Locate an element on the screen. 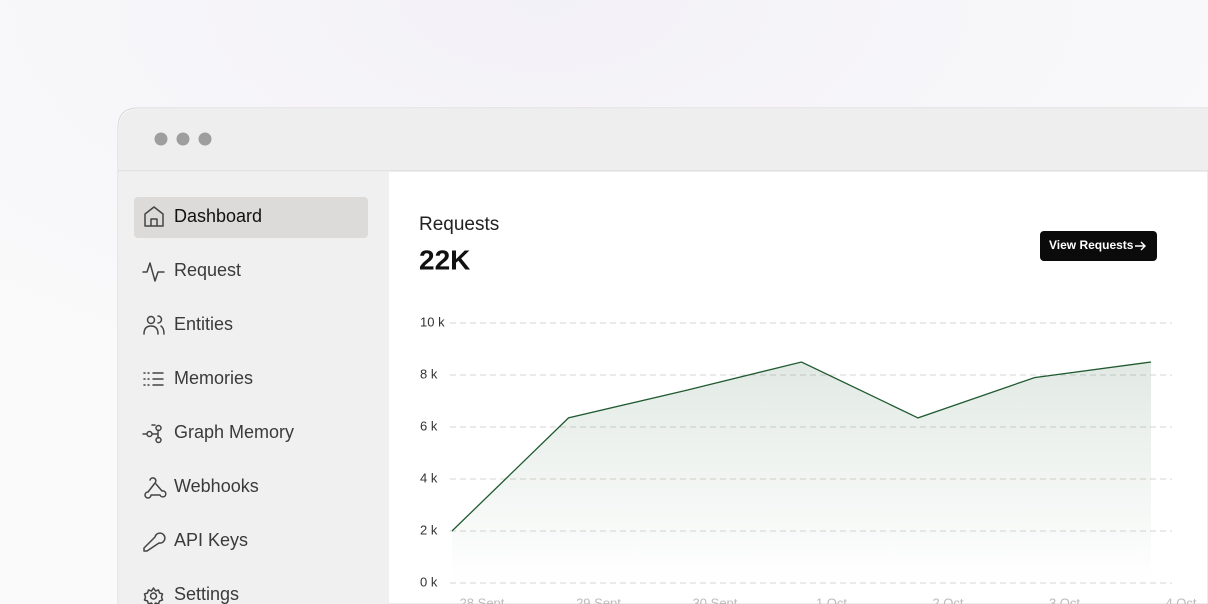 The width and height of the screenshot is (1208, 604). nav-item: Memories is located at coordinates (213, 378).